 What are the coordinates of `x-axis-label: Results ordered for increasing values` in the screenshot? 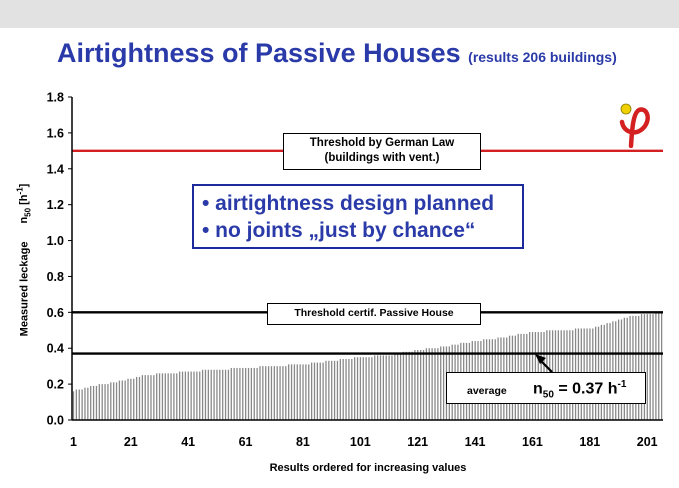 It's located at (368, 468).